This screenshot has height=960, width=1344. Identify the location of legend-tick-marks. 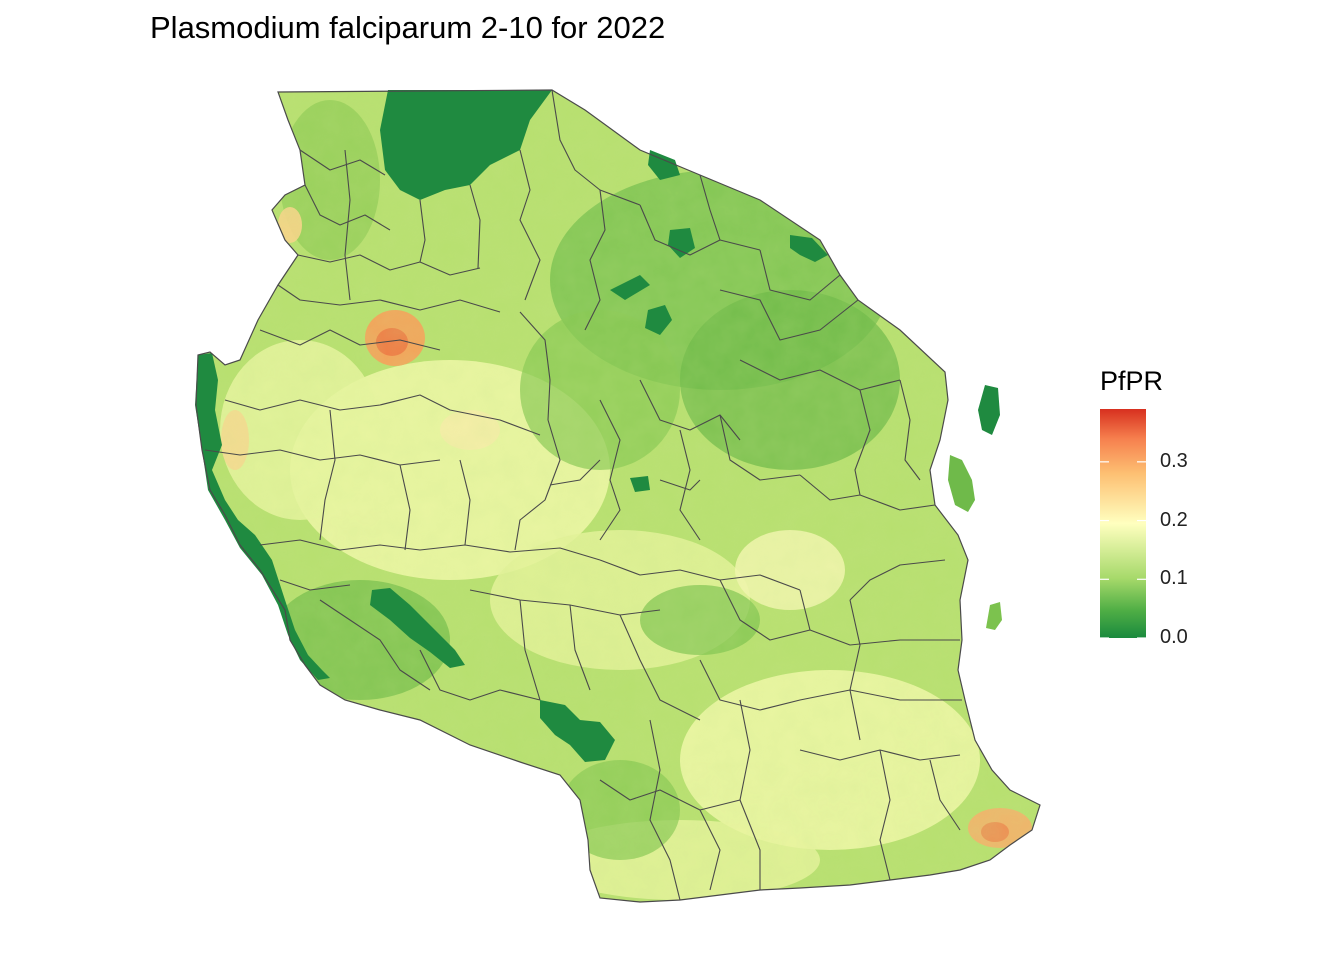
(1123, 550).